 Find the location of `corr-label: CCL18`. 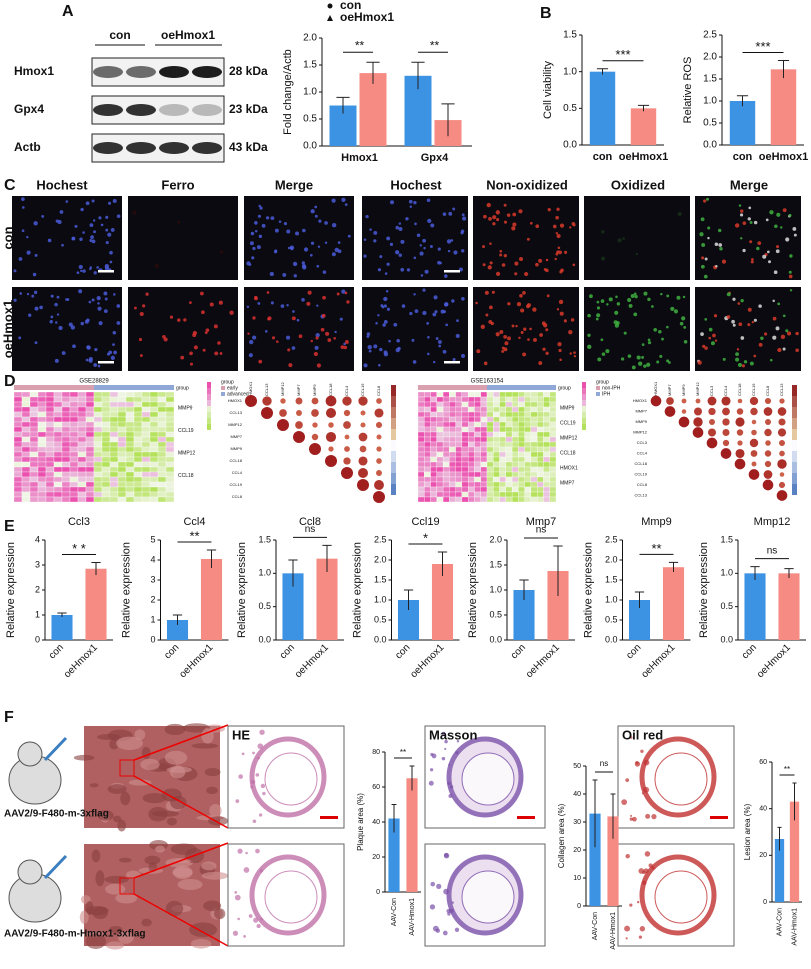

corr-label: CCL18 is located at coordinates (641, 463).